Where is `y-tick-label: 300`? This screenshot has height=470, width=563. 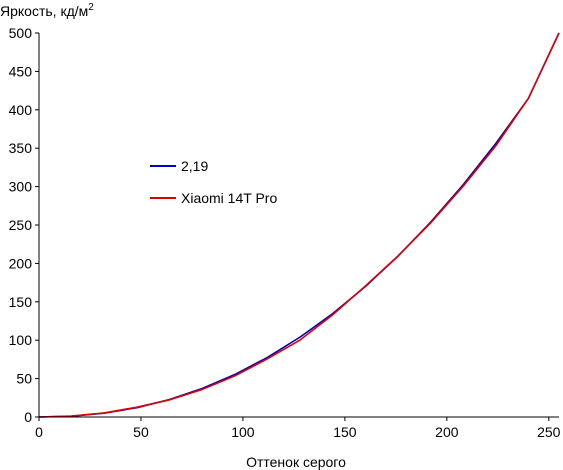 y-tick-label: 300 is located at coordinates (21, 187).